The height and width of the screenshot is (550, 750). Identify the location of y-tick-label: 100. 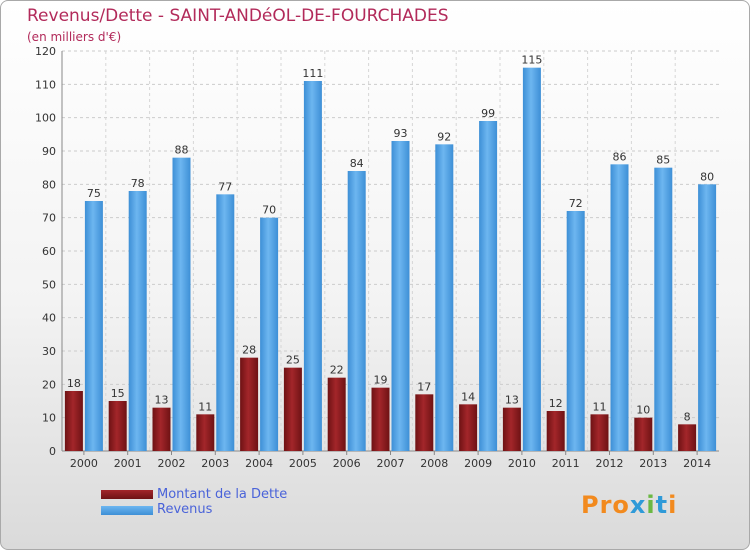
(45, 118).